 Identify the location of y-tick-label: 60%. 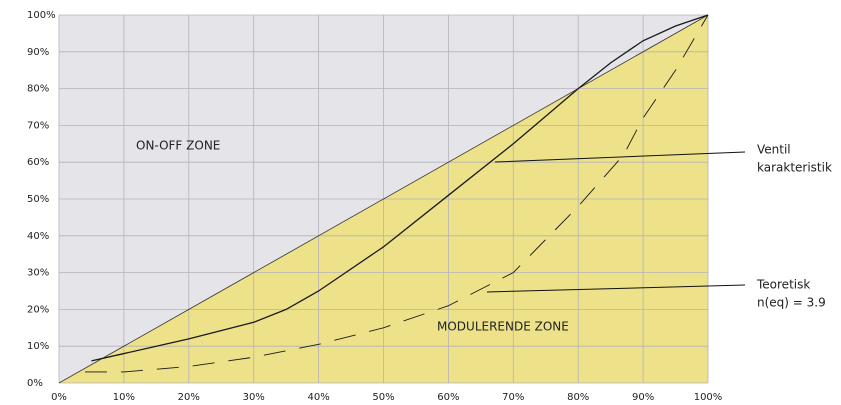
(38, 162).